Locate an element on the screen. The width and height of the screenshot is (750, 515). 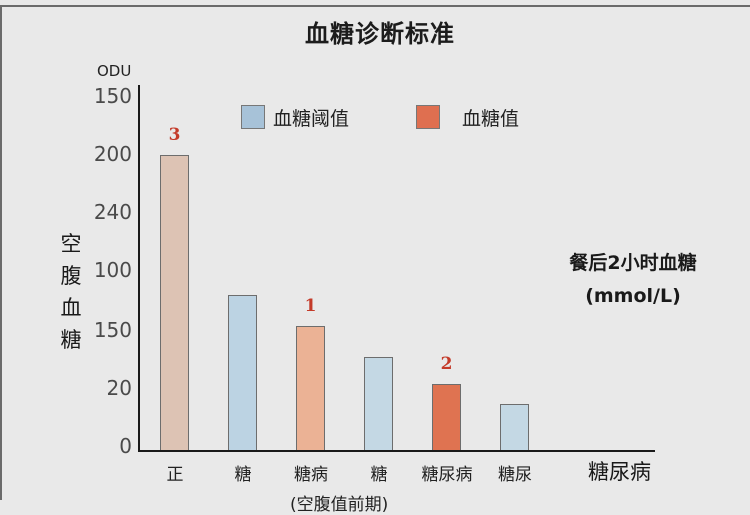
secondary-label-line2: (mmol/L) is located at coordinates (633, 296).